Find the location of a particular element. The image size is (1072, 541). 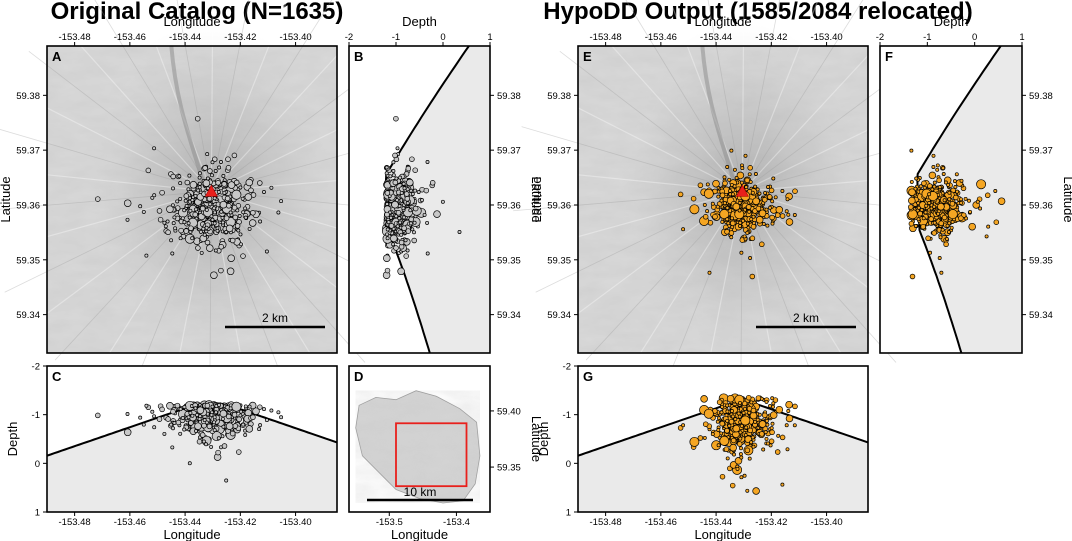

depth-tick-label: -1 is located at coordinates (396, 37).